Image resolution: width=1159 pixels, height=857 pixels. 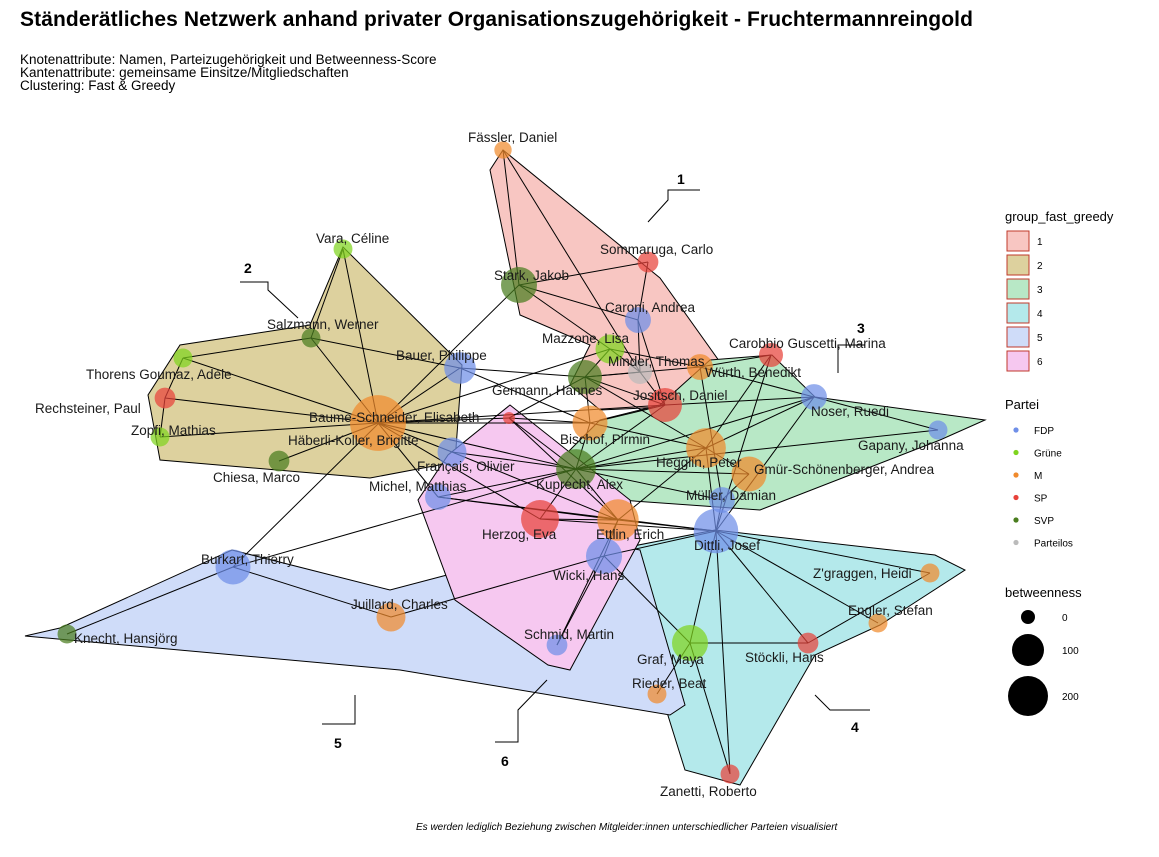 I want to click on node-bauer-philippe, so click(x=460, y=368).